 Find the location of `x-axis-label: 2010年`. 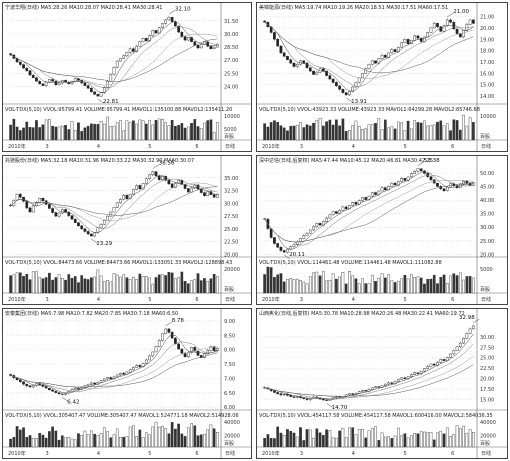

x-axis-label: 2010年 is located at coordinates (17, 146).